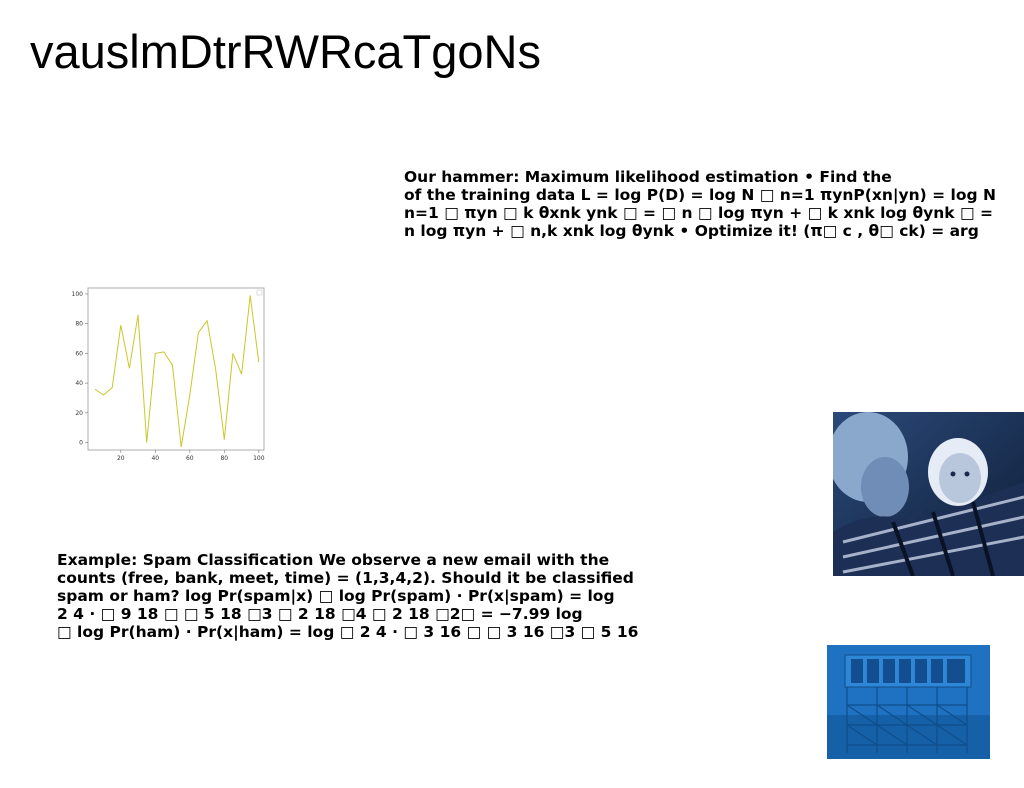  I want to click on y-tick-label: 20, so click(79, 413).